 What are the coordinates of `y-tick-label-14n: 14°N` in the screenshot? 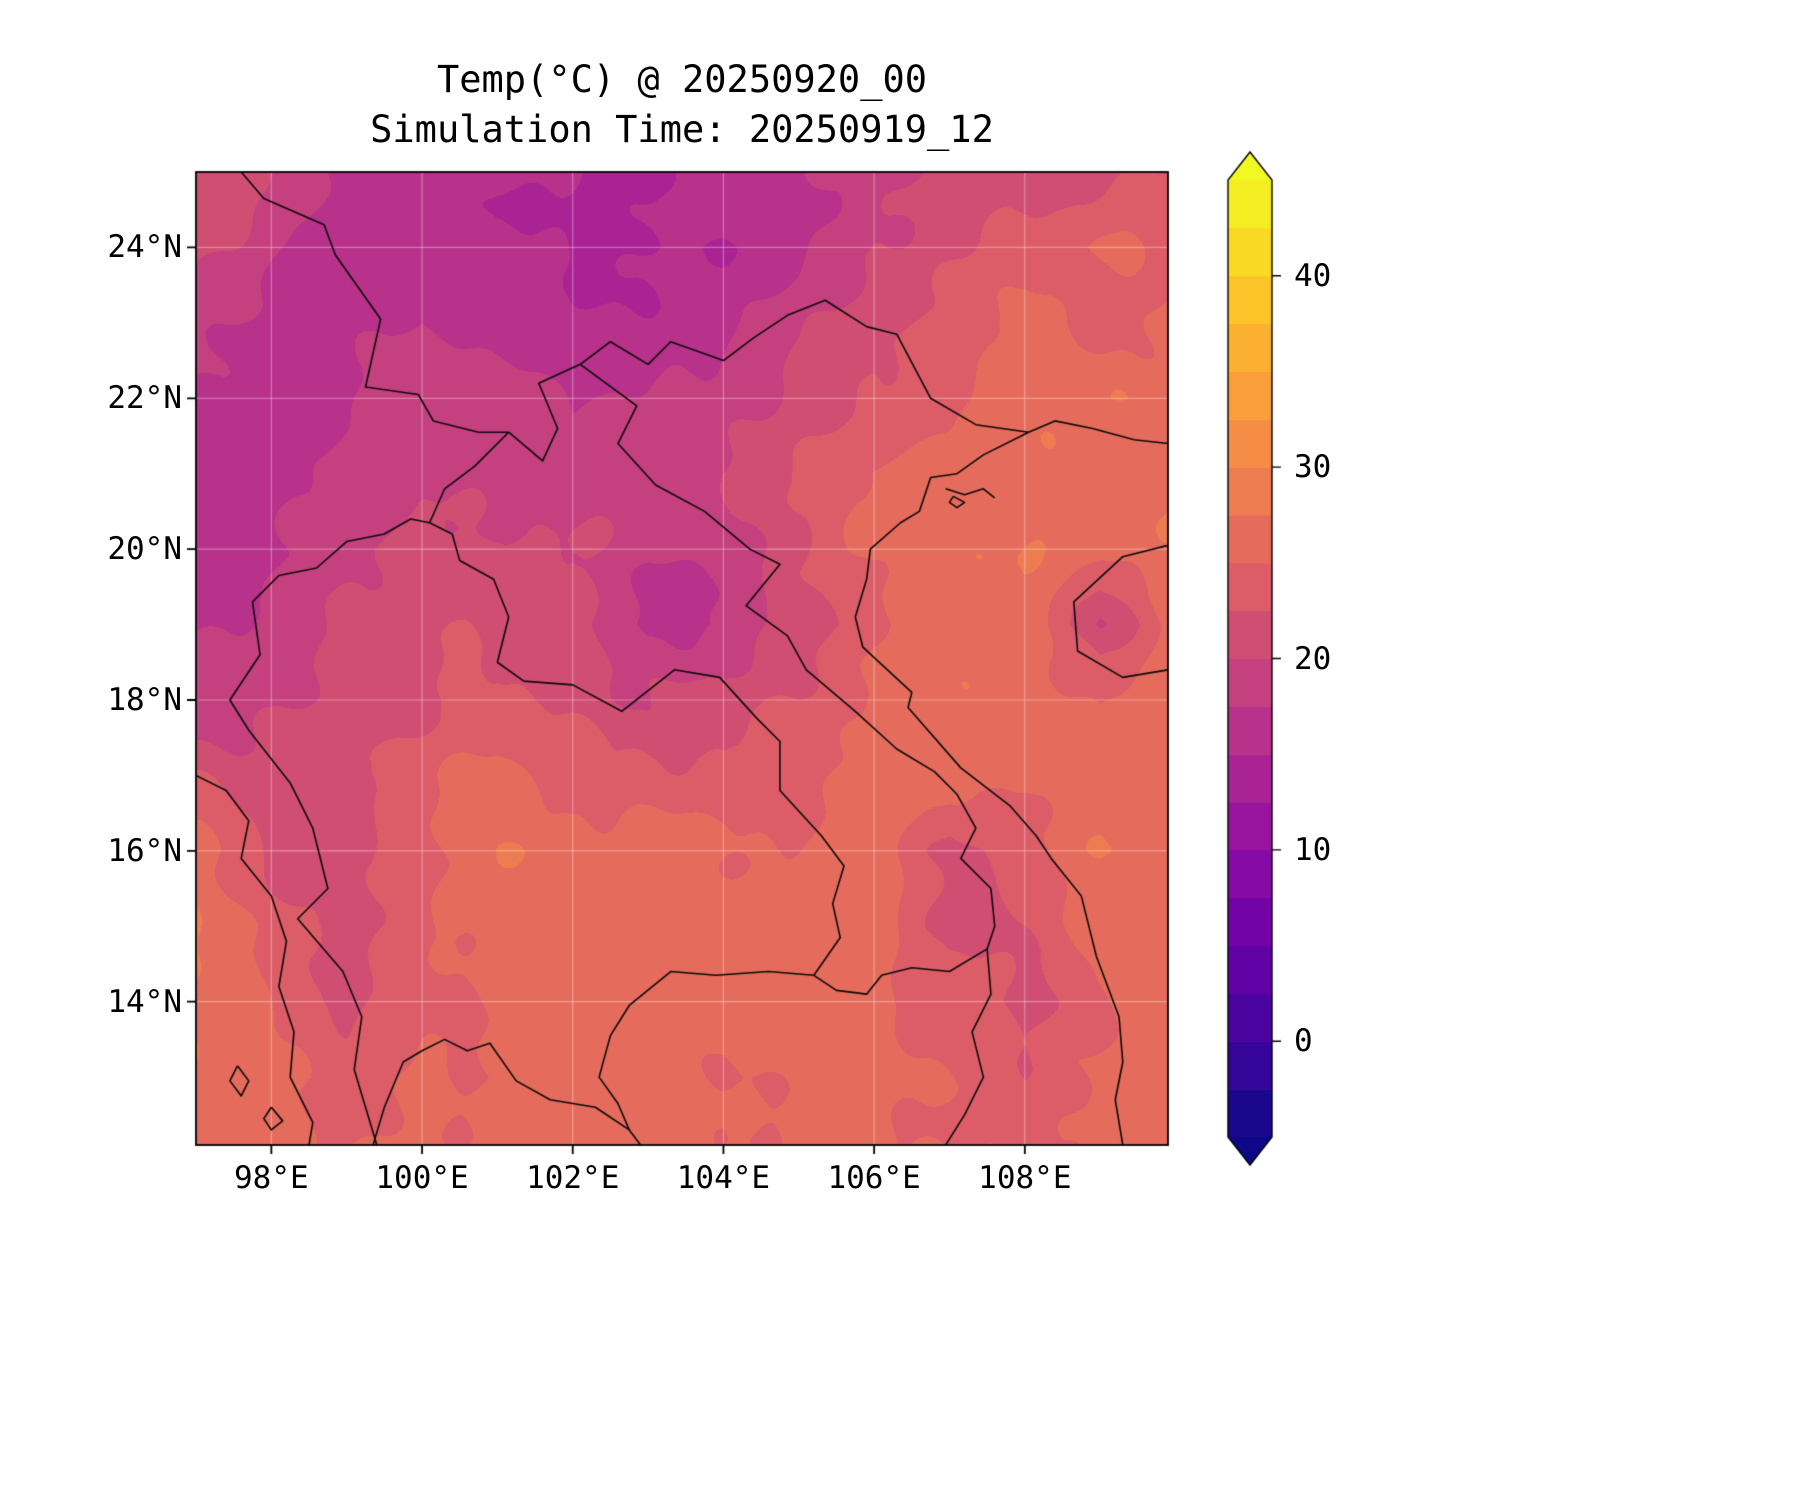 It's located at (144, 1001).